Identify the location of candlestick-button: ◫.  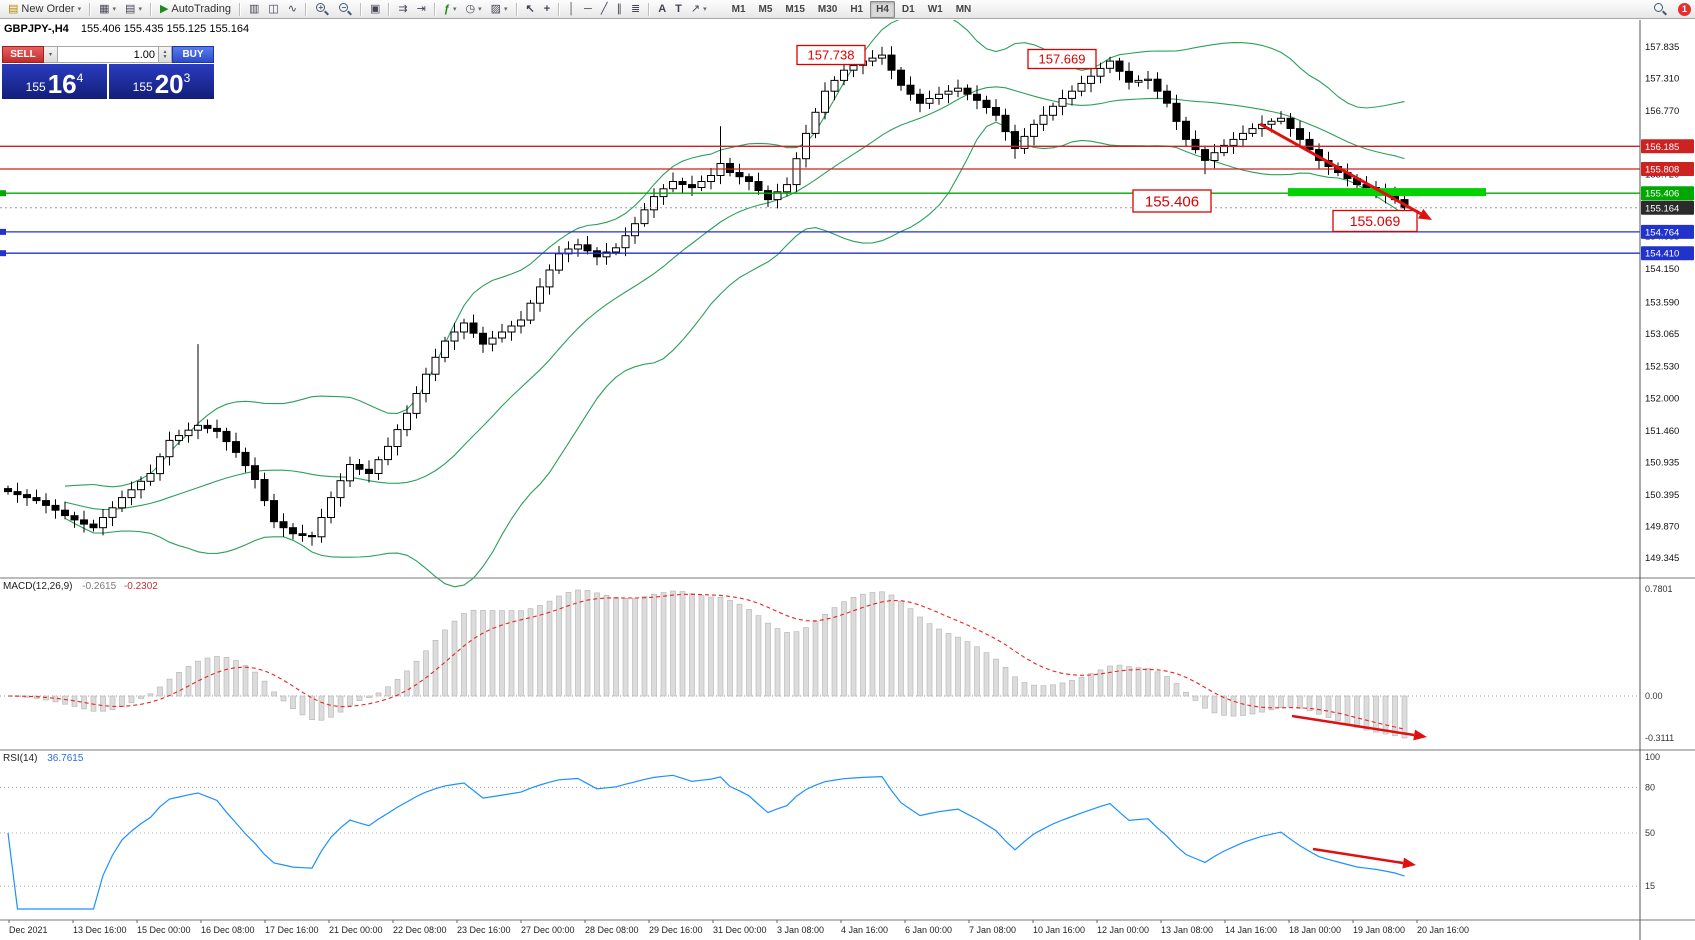
(273, 9).